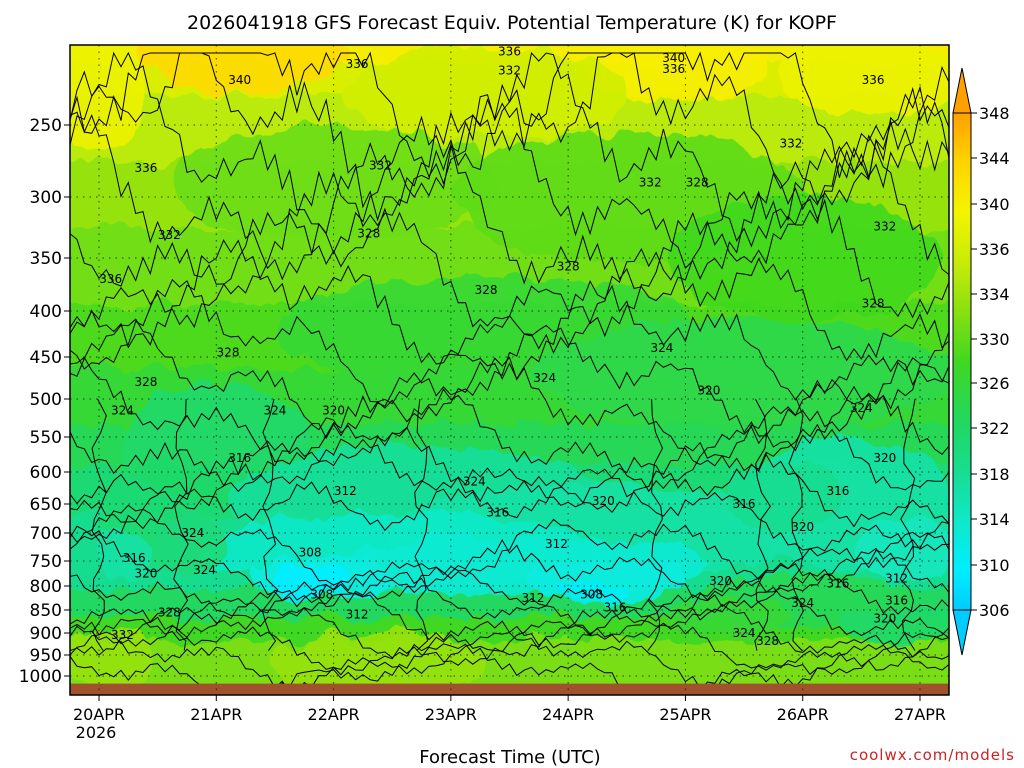 The image size is (1024, 768). What do you see at coordinates (994, 294) in the screenshot?
I see `colorbar-label: 334` at bounding box center [994, 294].